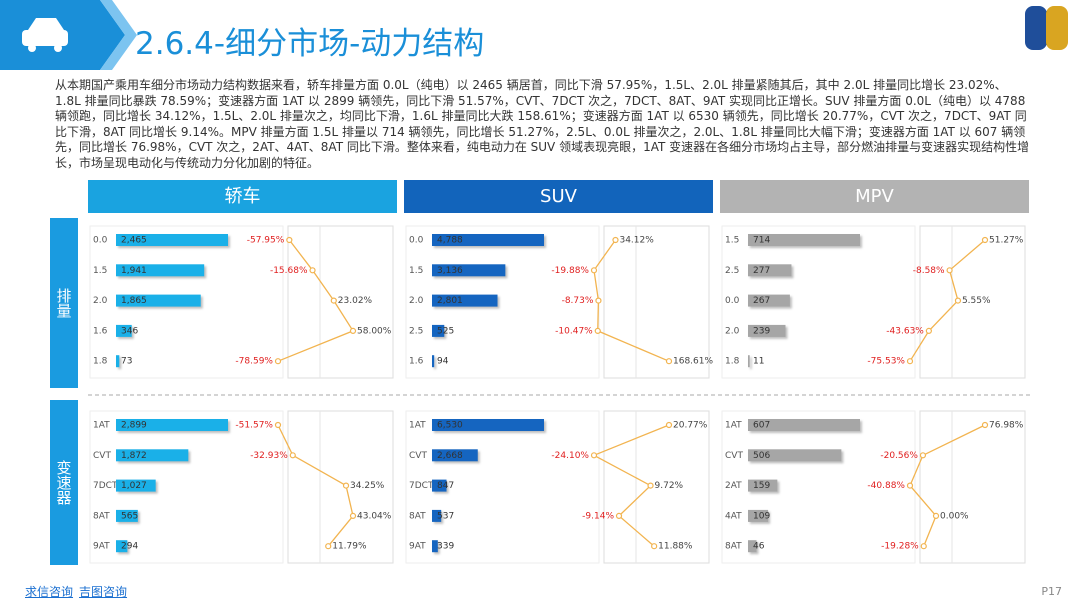 This screenshot has height=607, width=1080. What do you see at coordinates (118, 35) in the screenshot?
I see `header-stripe` at bounding box center [118, 35].